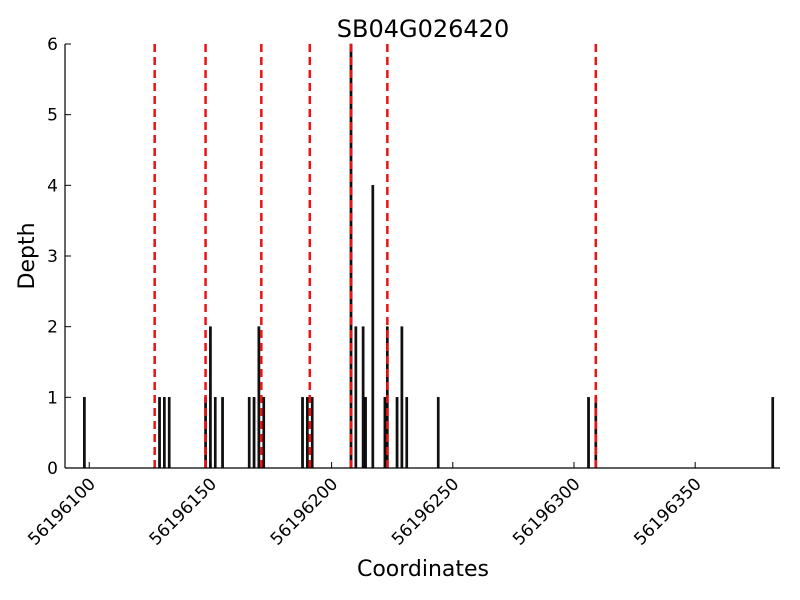 The image size is (800, 600). I want to click on x-tick-label-2: 56196200, so click(304, 511).